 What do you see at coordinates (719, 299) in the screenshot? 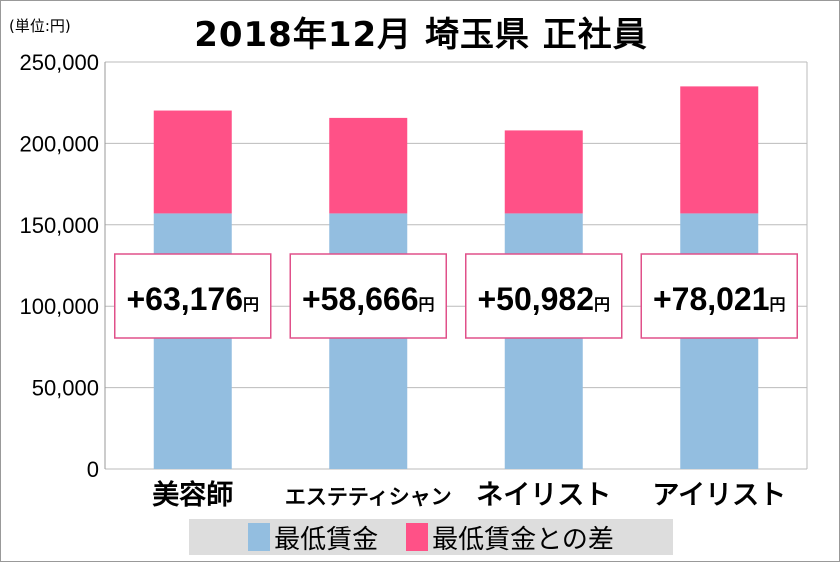
I see `data-label: +78,021円` at bounding box center [719, 299].